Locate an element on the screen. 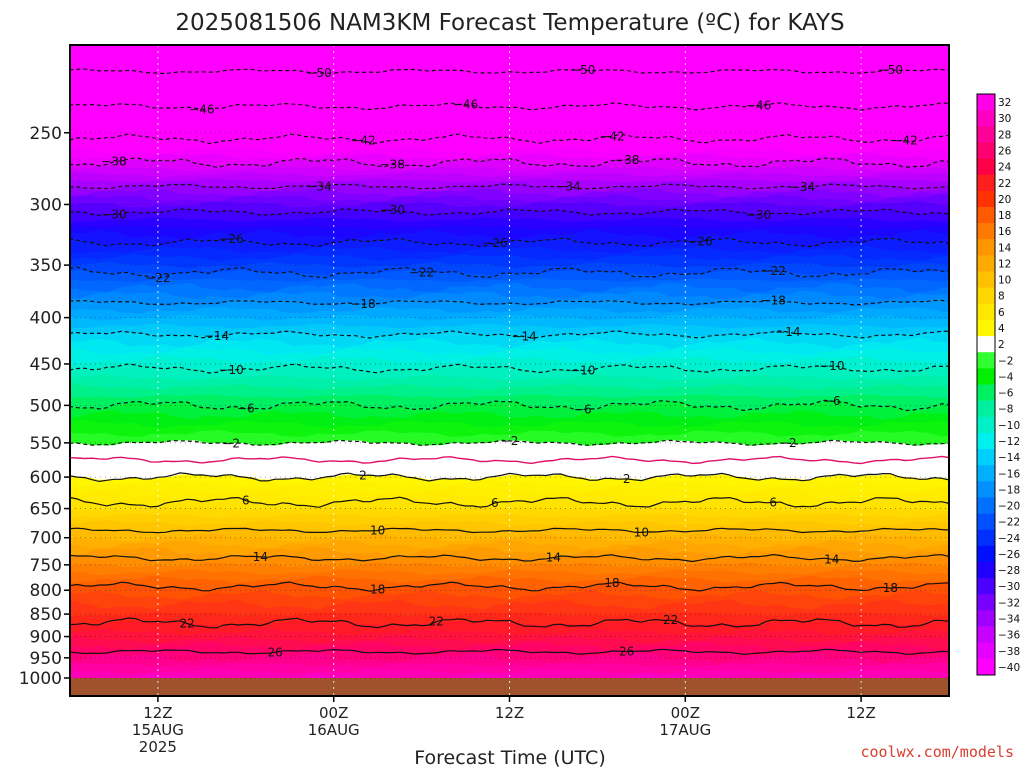 The height and width of the screenshot is (768, 1024). y-tick-label: 250 is located at coordinates (46, 134).